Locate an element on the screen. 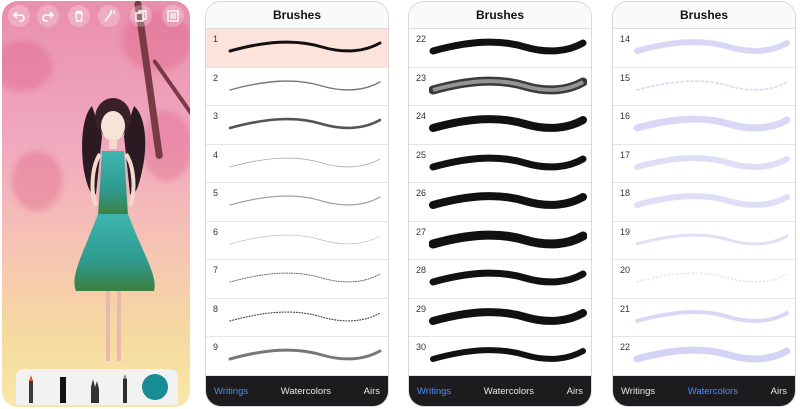 The image size is (800, 409). brush-number: 9 is located at coordinates (216, 347).